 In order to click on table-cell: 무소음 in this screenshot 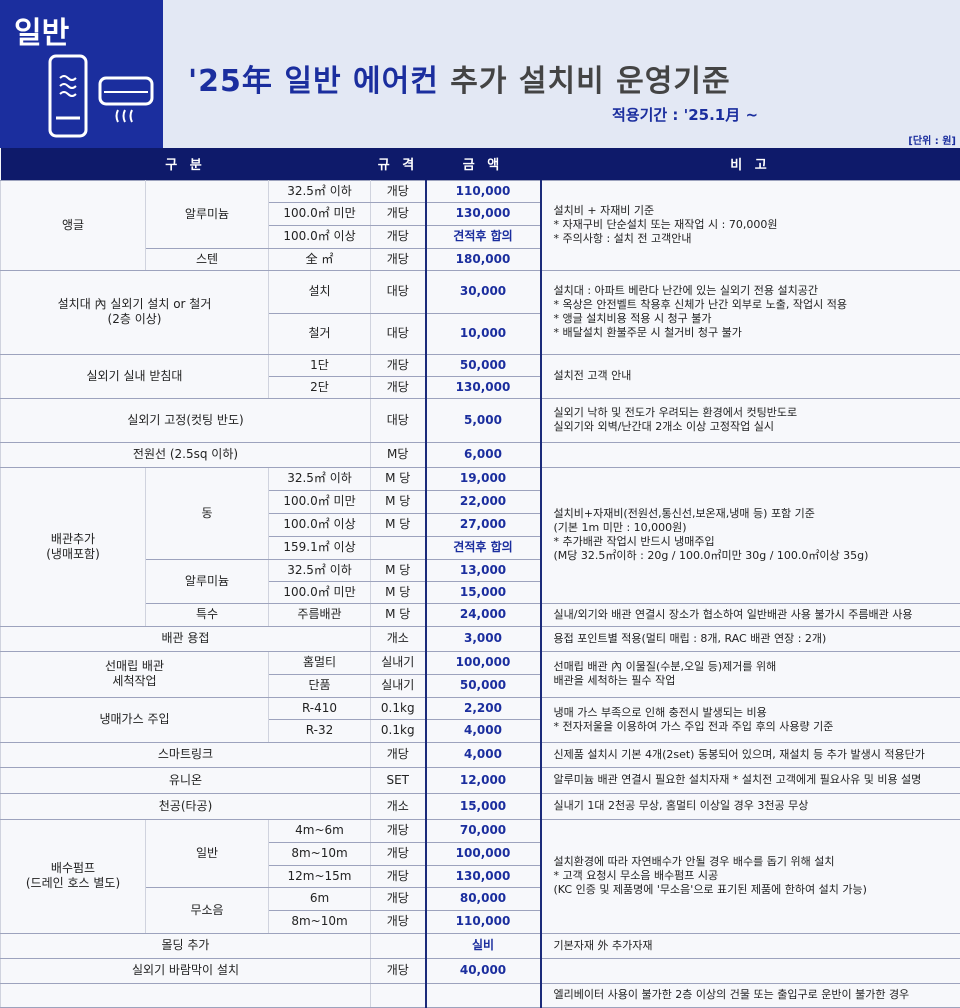, I will do `click(207, 910)`.